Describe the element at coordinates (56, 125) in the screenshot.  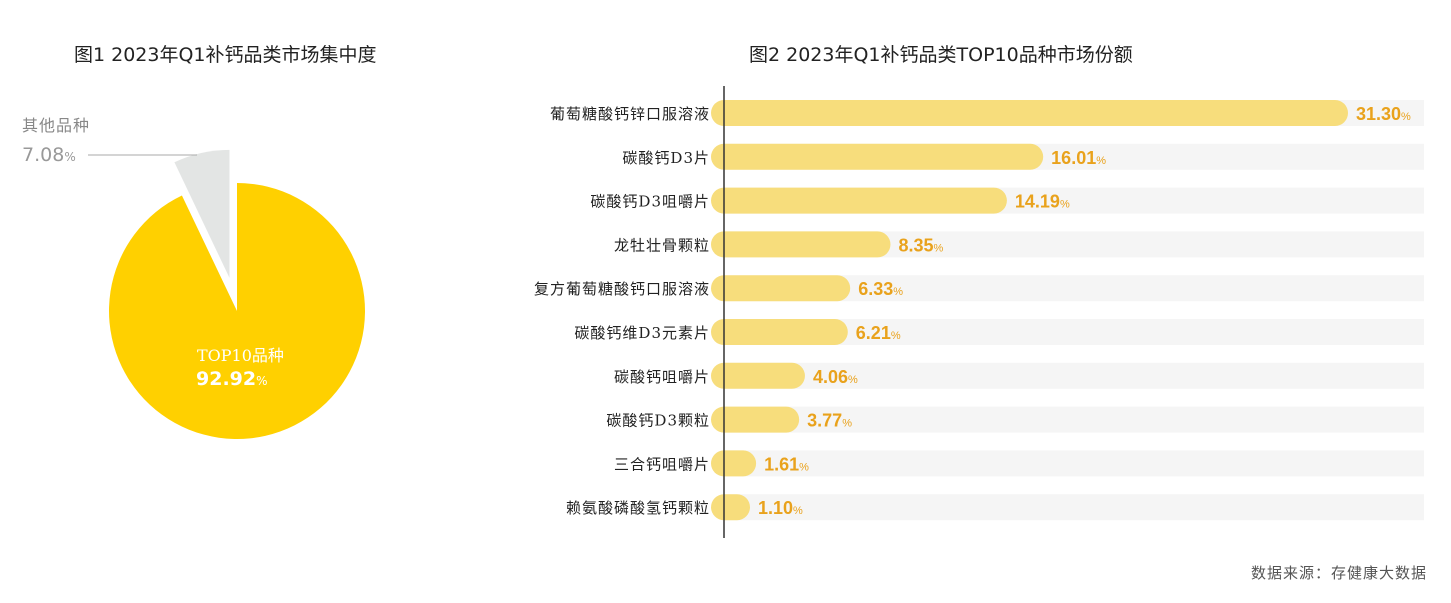
I see `pie-label-other-name: 其他品种` at that location.